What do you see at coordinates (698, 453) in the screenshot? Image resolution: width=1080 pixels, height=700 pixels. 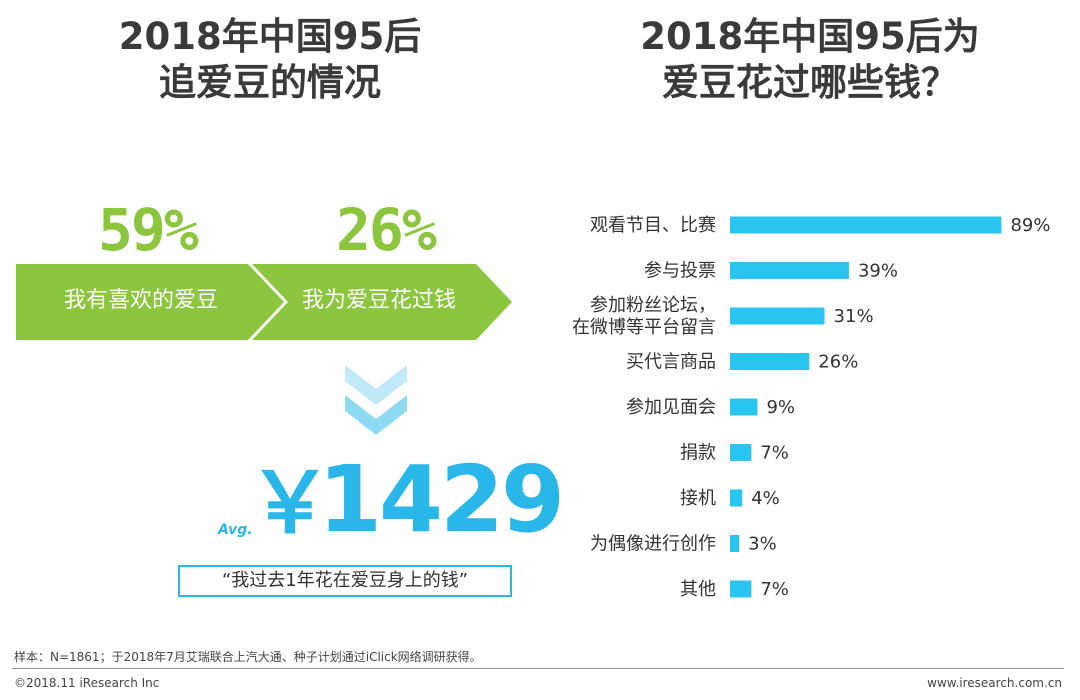 I see `category-label-5: 捐款` at bounding box center [698, 453].